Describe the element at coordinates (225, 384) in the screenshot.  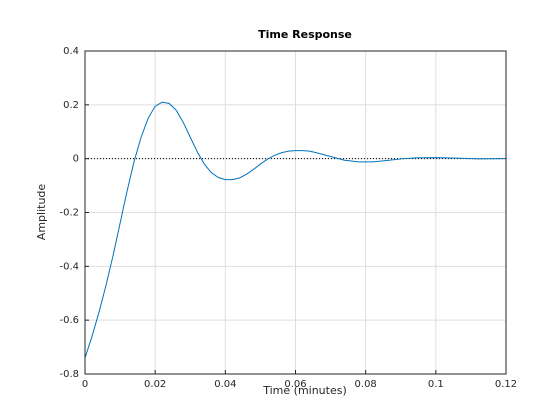
I see `x-tick-label: 0.04` at that location.